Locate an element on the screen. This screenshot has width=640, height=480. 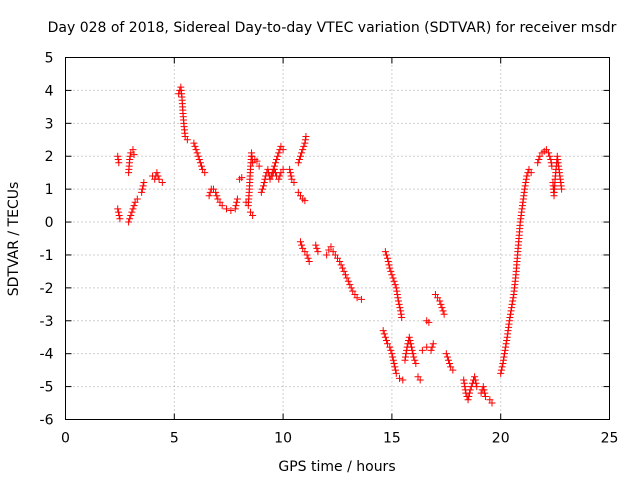
y-axis-label: SDTVAR / TECUs is located at coordinates (14, 239).